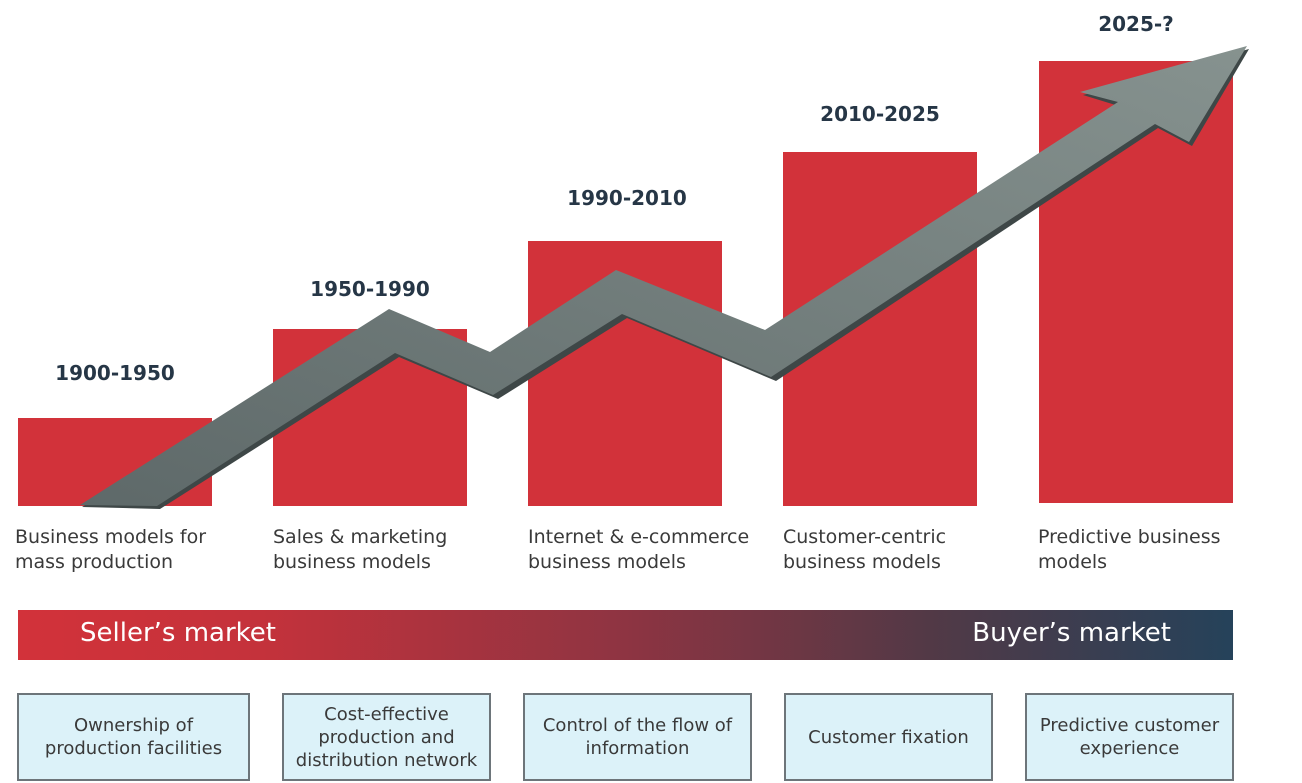 The width and height of the screenshot is (1302, 783). I want to click on business-model-label: Predictive business models, so click(1129, 549).